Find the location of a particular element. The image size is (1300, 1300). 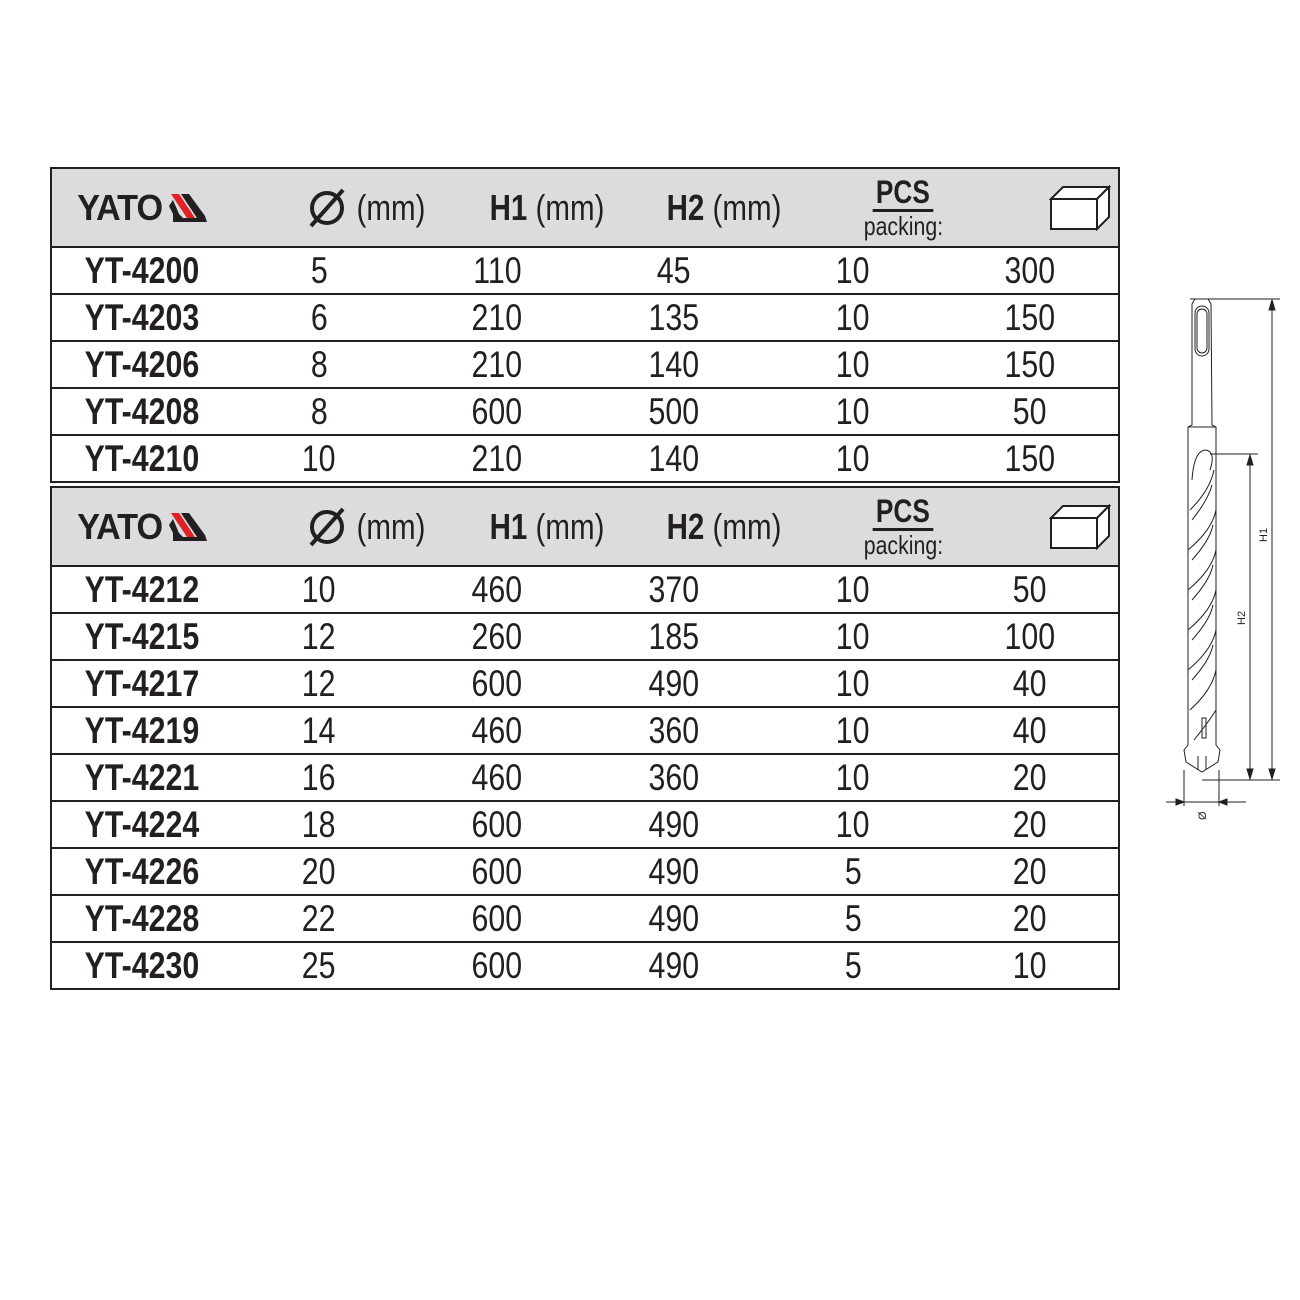

cell-h1: 260 is located at coordinates (497, 636).